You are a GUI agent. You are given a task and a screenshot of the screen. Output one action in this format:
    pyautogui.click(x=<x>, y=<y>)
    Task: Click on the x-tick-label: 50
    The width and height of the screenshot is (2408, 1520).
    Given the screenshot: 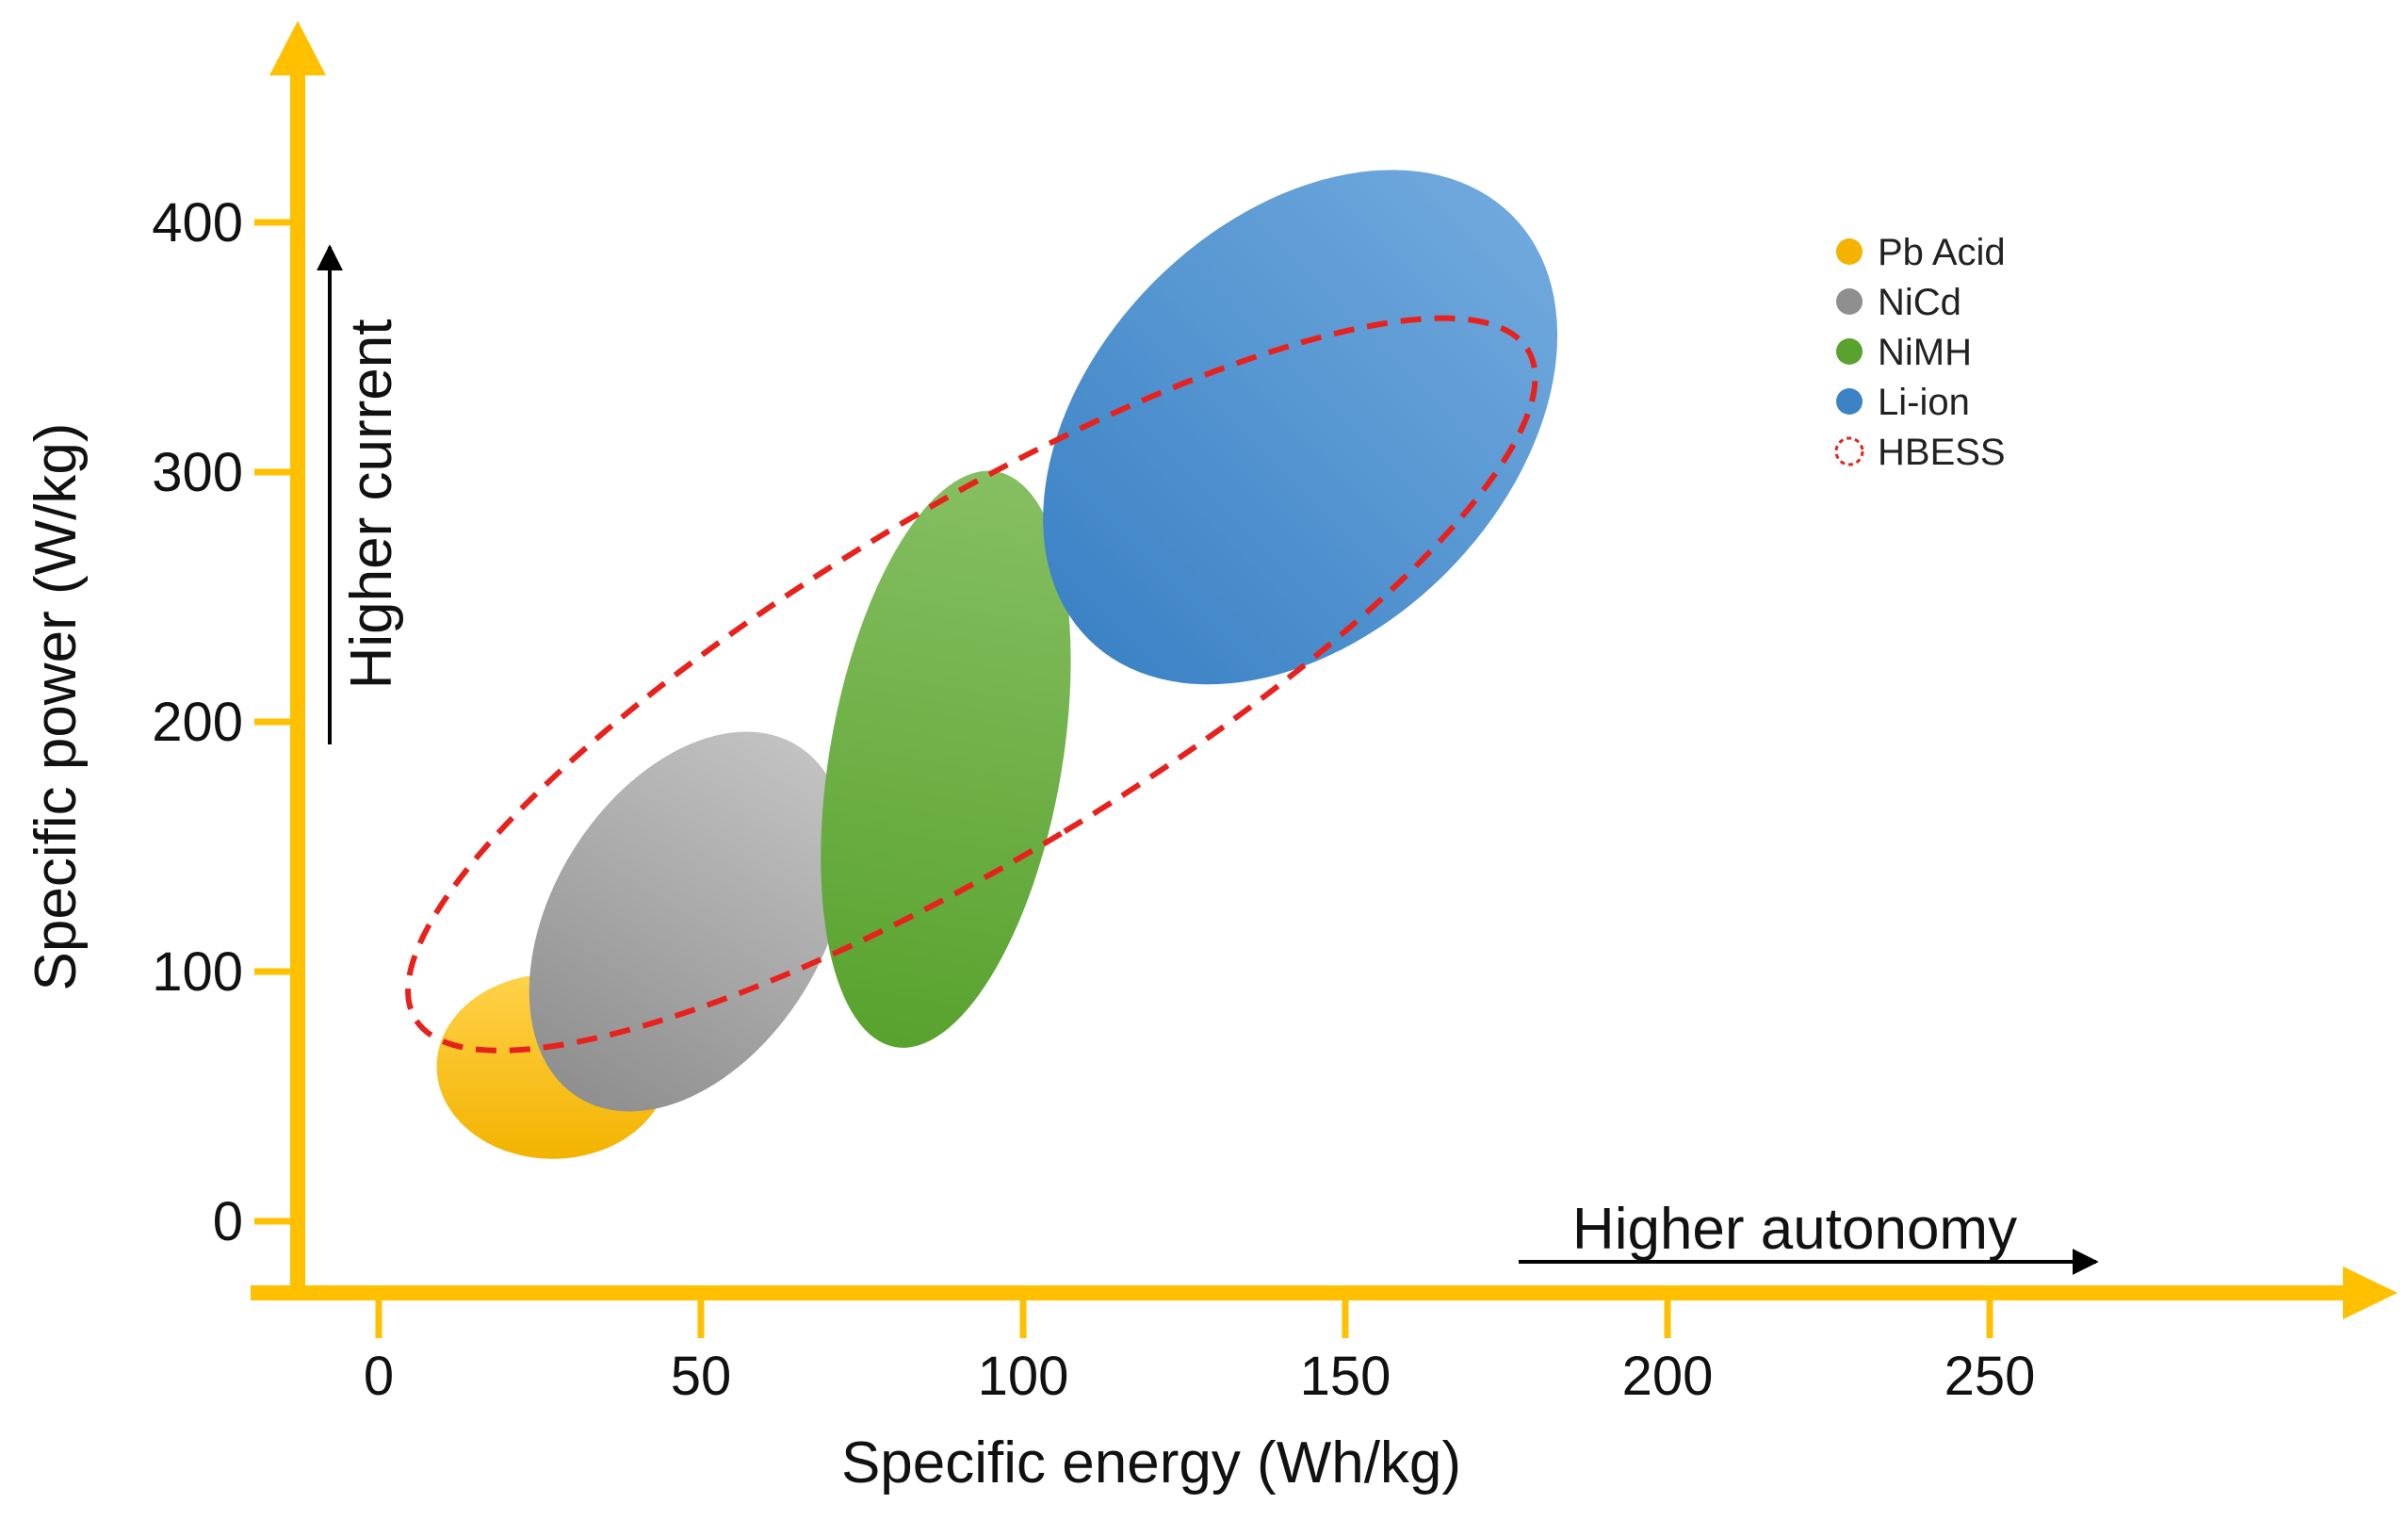 What is the action you would take?
    pyautogui.click(x=702, y=1376)
    